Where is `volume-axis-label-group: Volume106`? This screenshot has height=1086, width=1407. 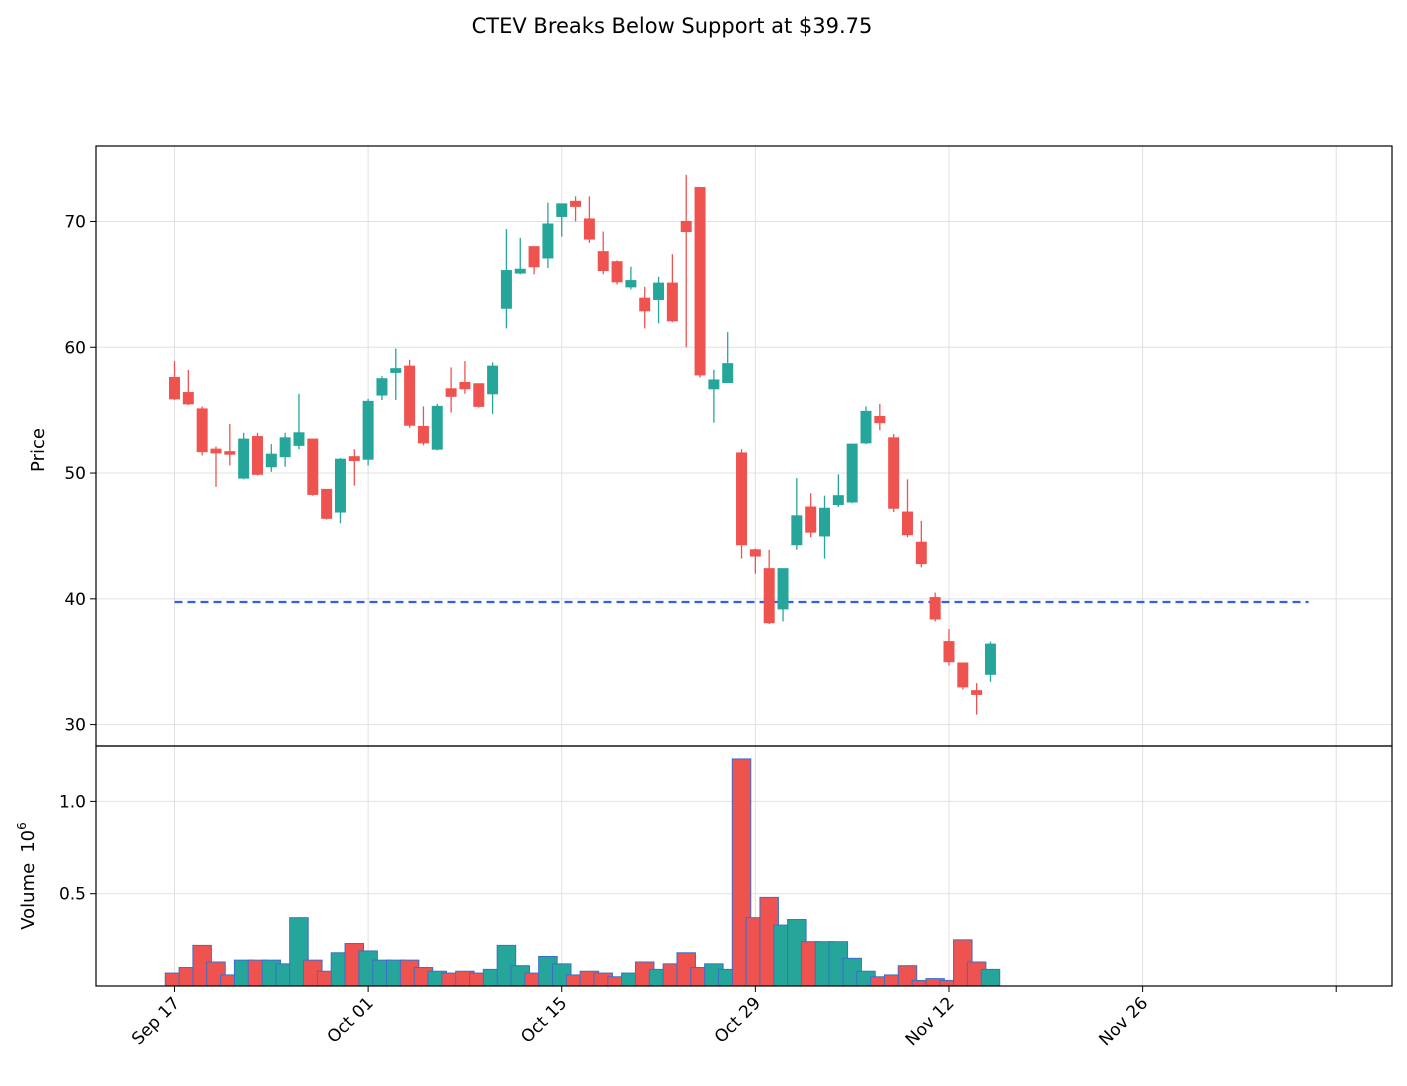 volume-axis-label-group: Volume106 is located at coordinates (27, 876).